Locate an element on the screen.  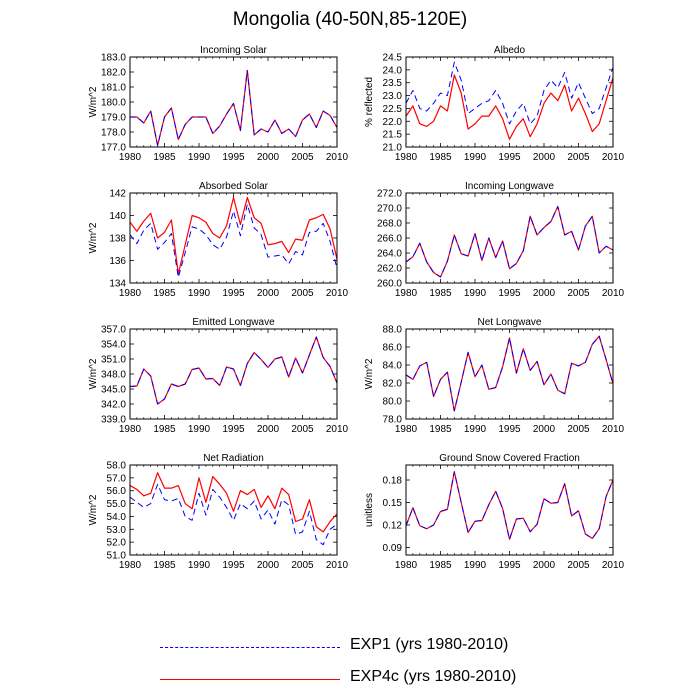
legend-label-exp4c: EXP4c (yrs 1980-2010) is located at coordinates (433, 676).